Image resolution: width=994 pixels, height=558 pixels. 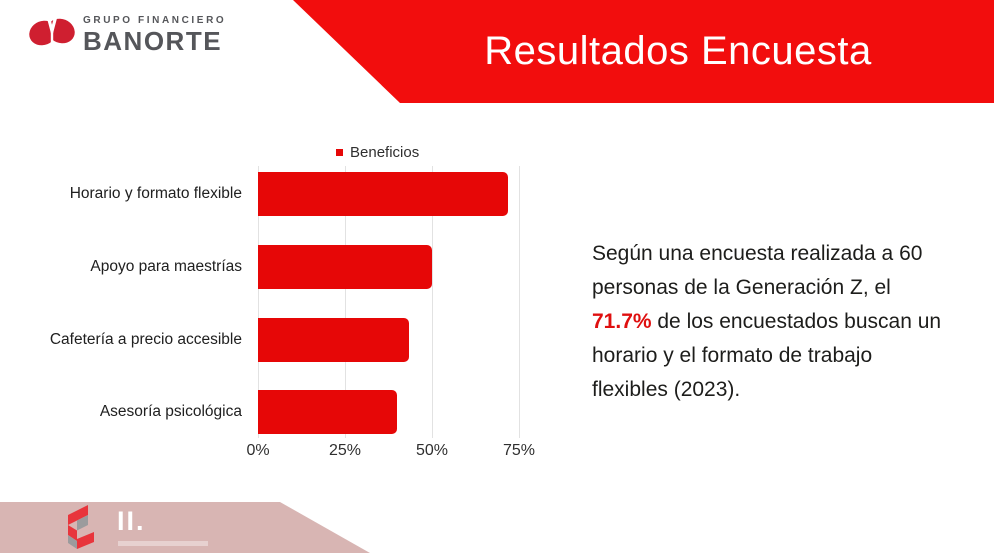 I want to click on slide-title: Resultados Encuesta, so click(x=678, y=51).